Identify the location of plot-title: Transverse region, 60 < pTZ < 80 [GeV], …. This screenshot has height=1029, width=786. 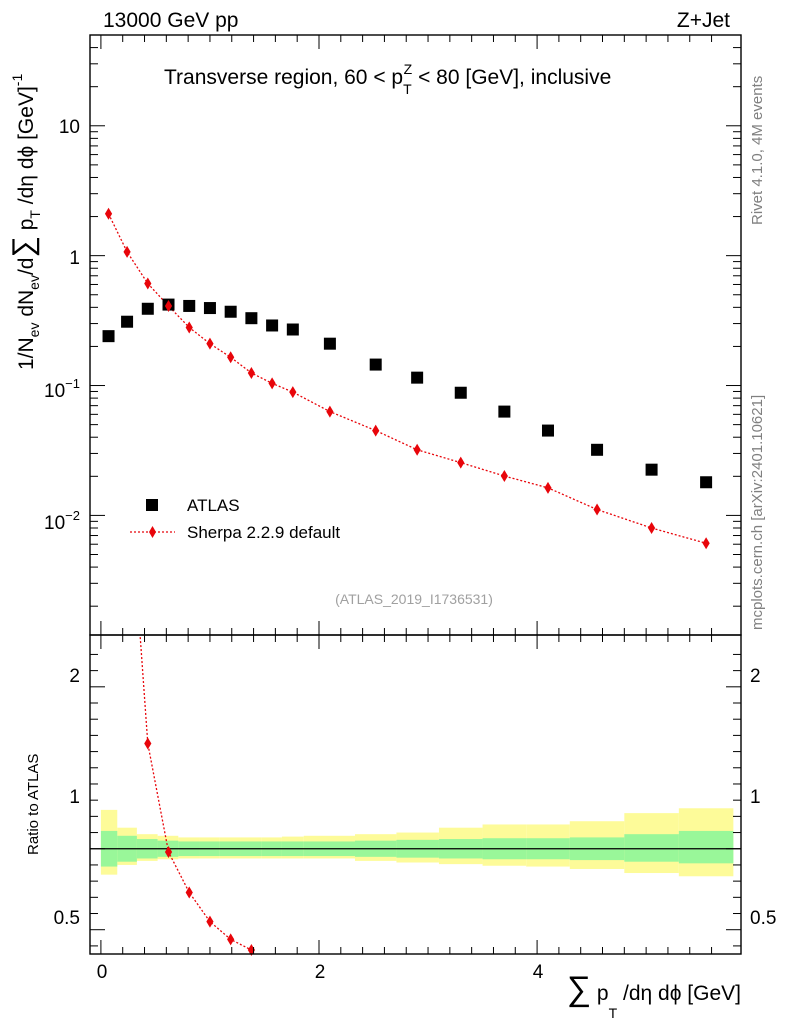
(387, 79).